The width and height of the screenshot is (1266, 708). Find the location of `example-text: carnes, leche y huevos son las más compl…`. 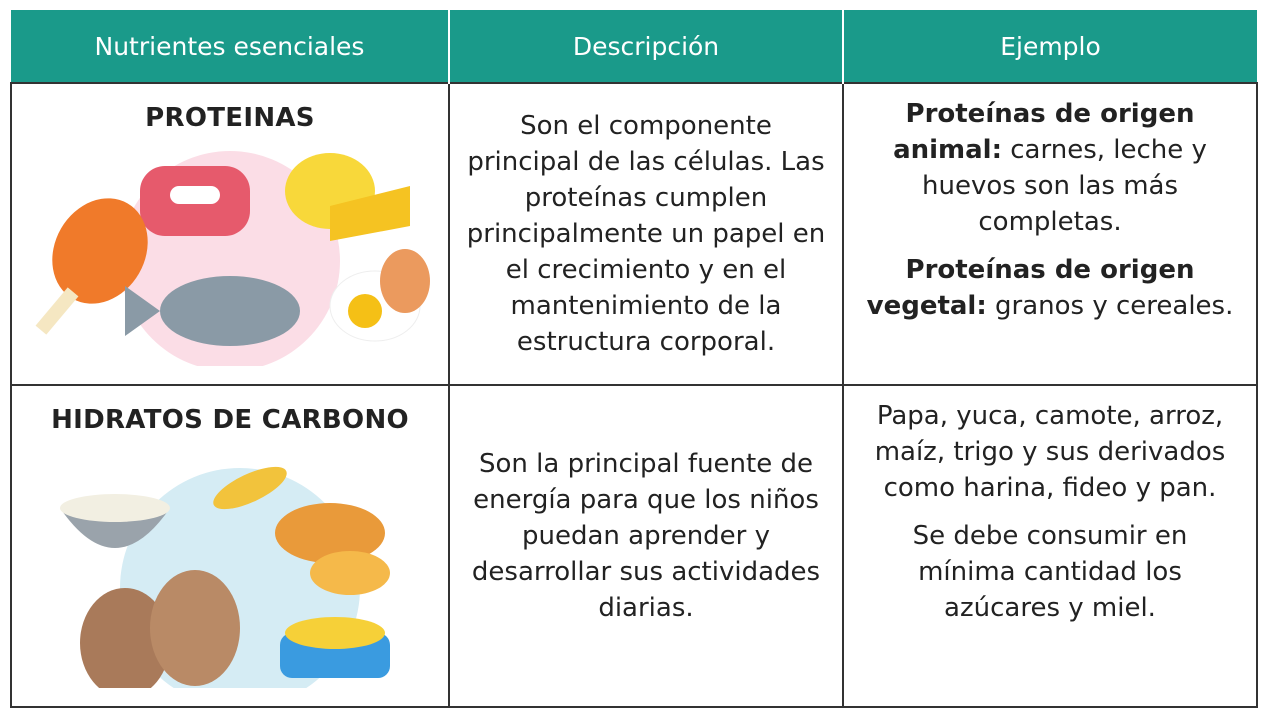

example-text: carnes, leche y huevos son las más compl… is located at coordinates (1064, 186).